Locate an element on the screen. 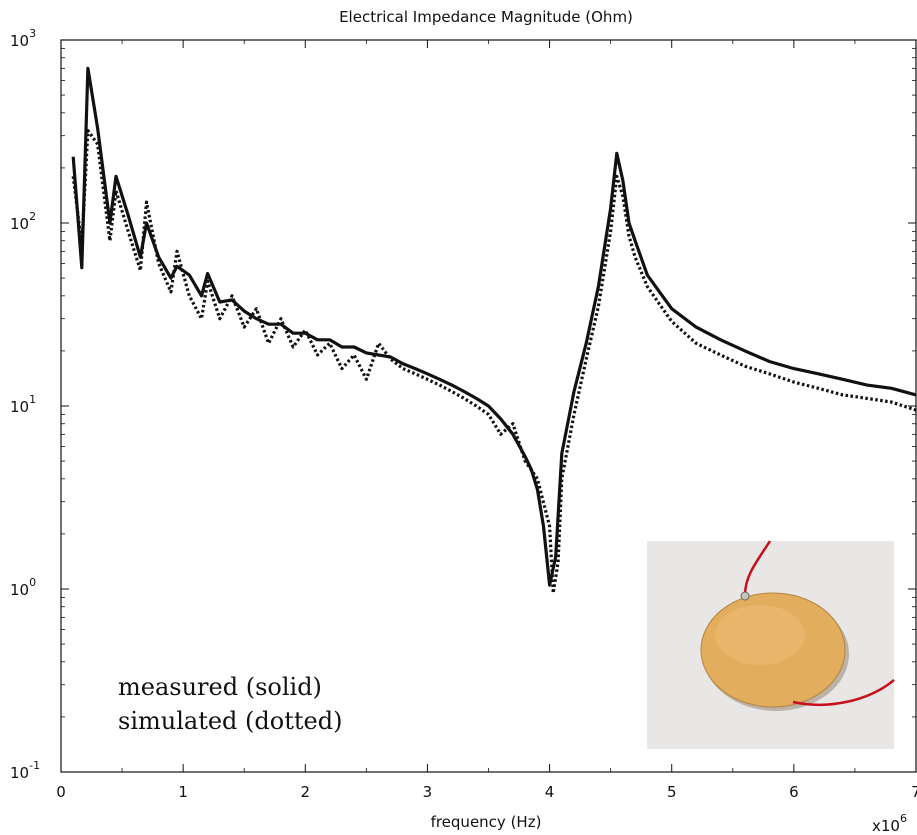 This screenshot has width=917, height=835. disc-highlight is located at coordinates (760, 635).